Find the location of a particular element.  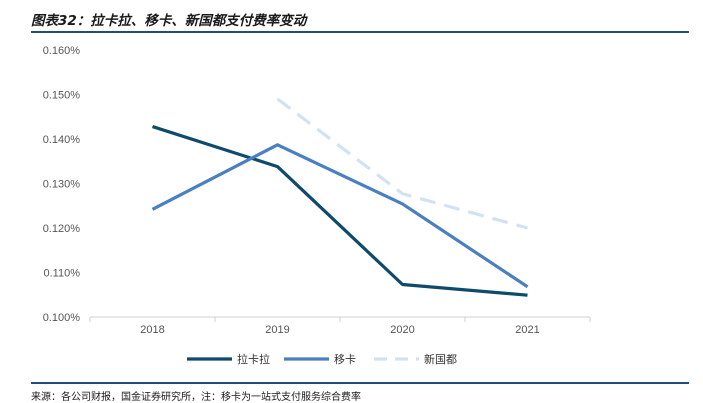

x-tick-label: 2019 is located at coordinates (277, 330).